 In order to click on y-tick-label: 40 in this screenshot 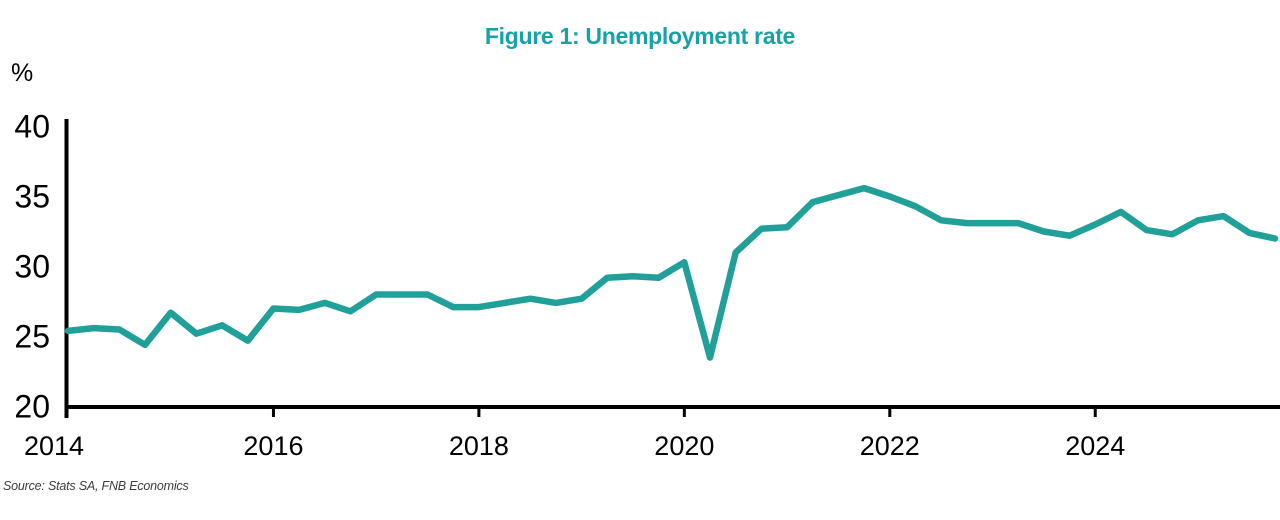, I will do `click(32, 127)`.